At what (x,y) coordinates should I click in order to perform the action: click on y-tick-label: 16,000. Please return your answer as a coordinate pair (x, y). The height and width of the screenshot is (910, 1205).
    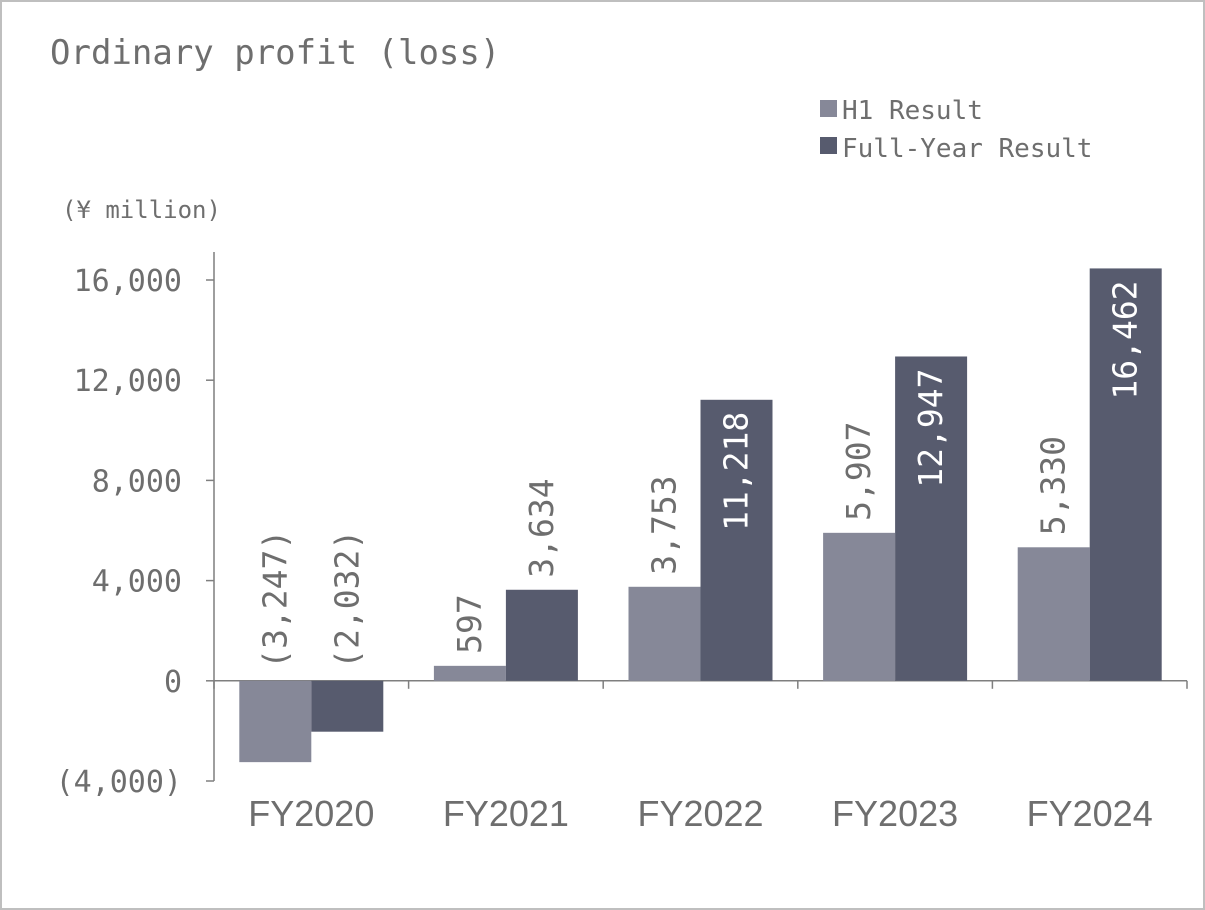
    Looking at the image, I should click on (128, 281).